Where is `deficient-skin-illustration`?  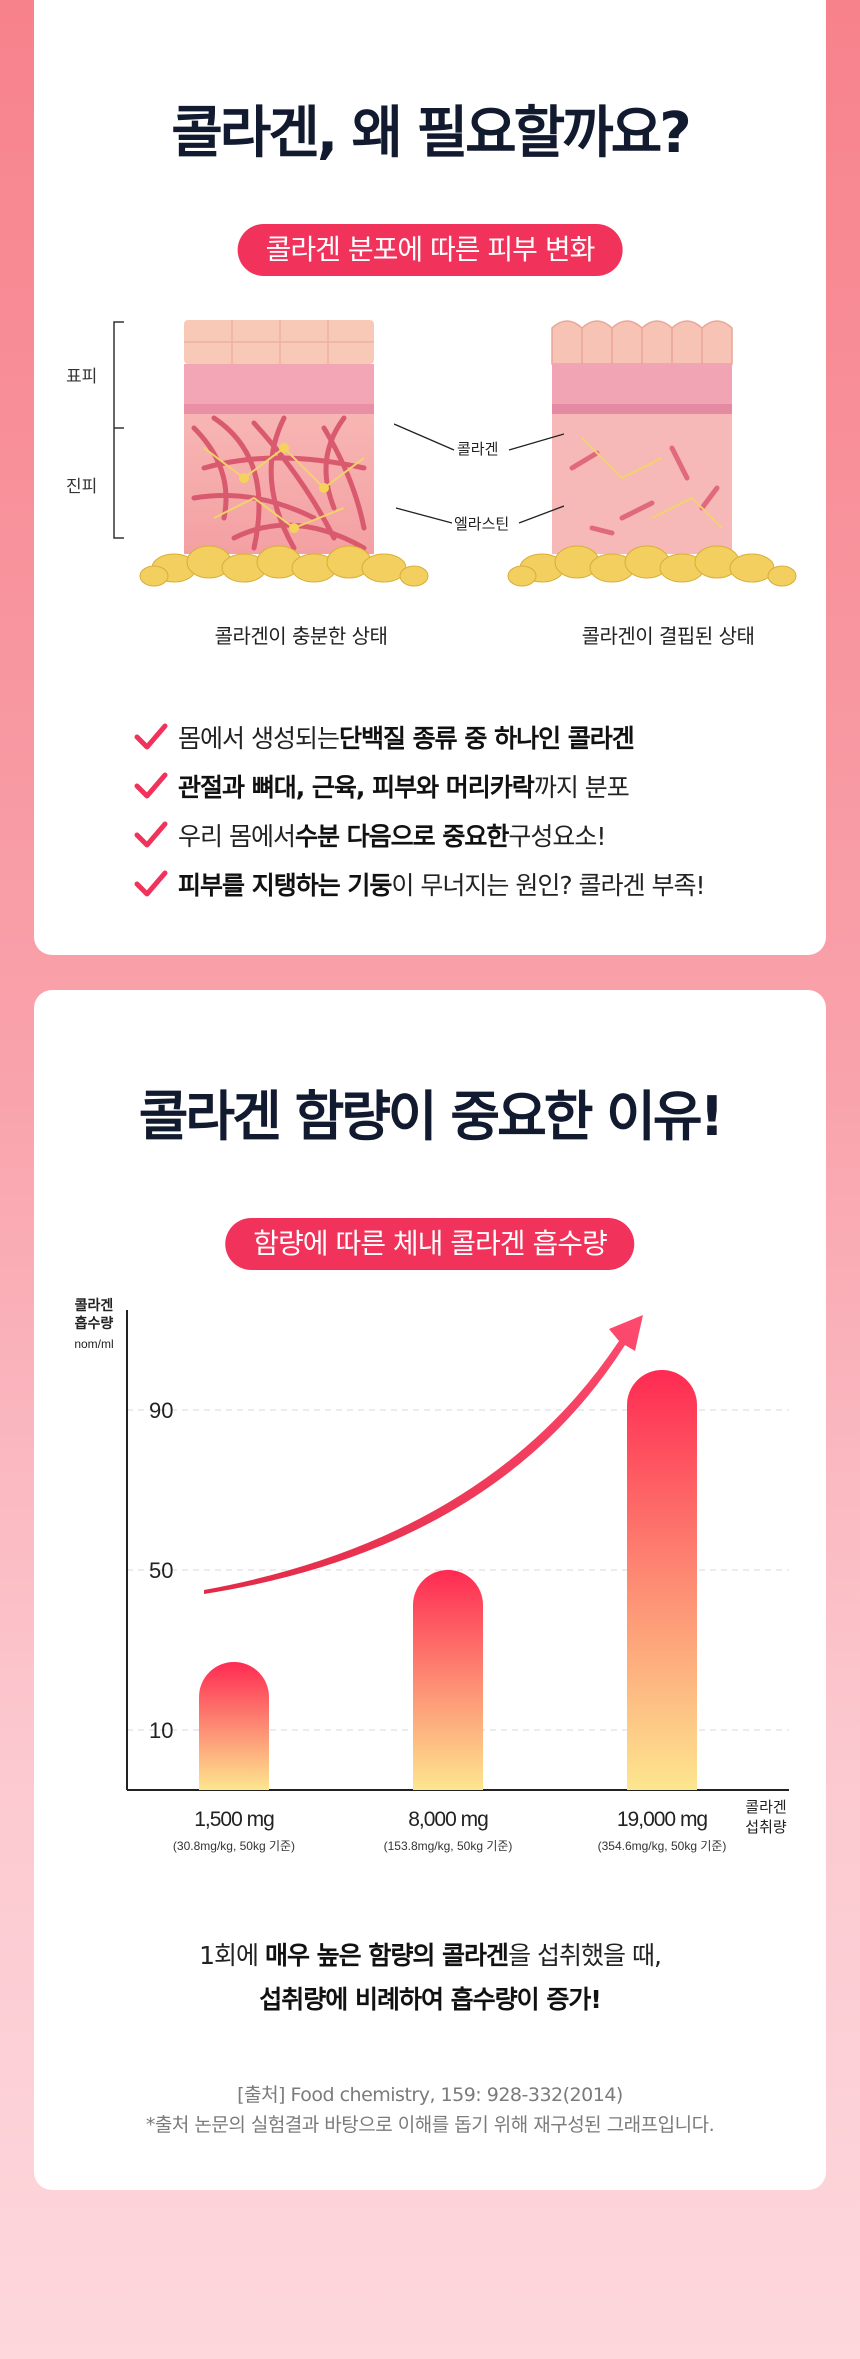
deficient-skin-illustration is located at coordinates (652, 453).